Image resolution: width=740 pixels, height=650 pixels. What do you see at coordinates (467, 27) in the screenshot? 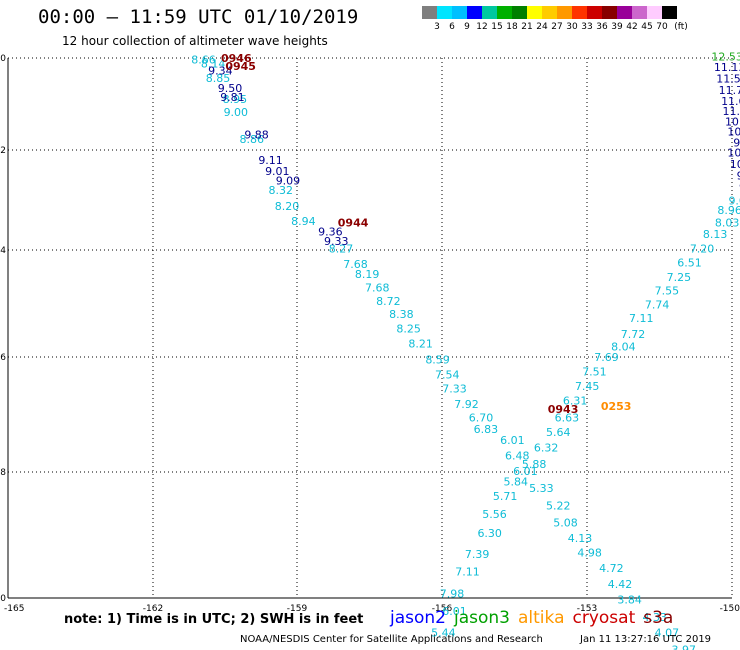
I see `colorbar-label: 9` at bounding box center [467, 27].